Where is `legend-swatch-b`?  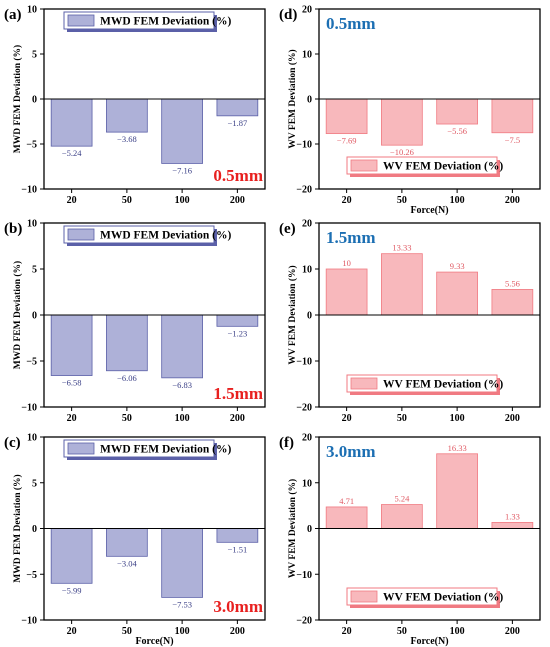 legend-swatch-b is located at coordinates (81, 234).